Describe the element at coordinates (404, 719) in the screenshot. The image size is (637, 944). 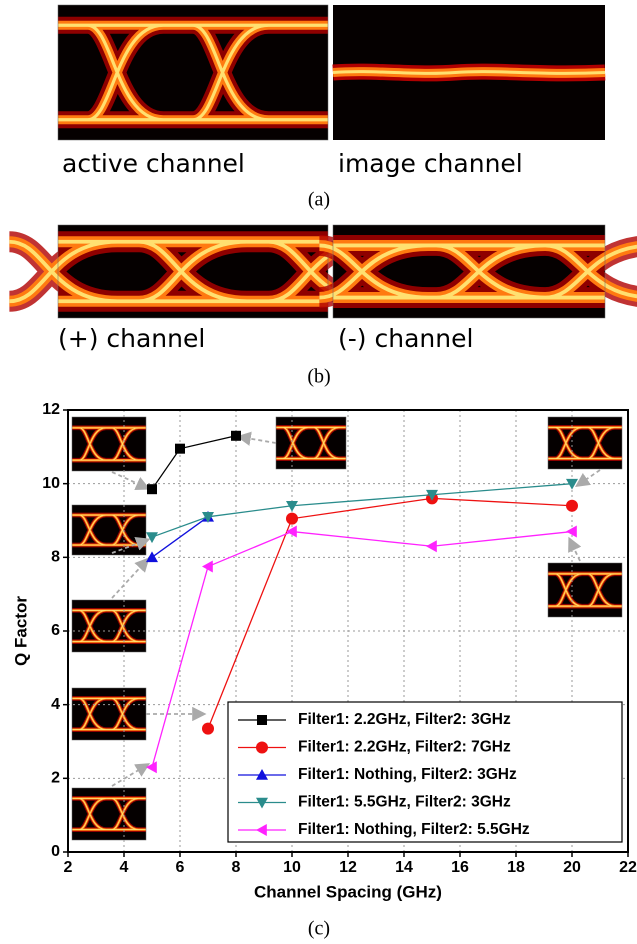
I see `legend-label: Filter1: 2.2GHz, Filter2: 3GHz` at that location.